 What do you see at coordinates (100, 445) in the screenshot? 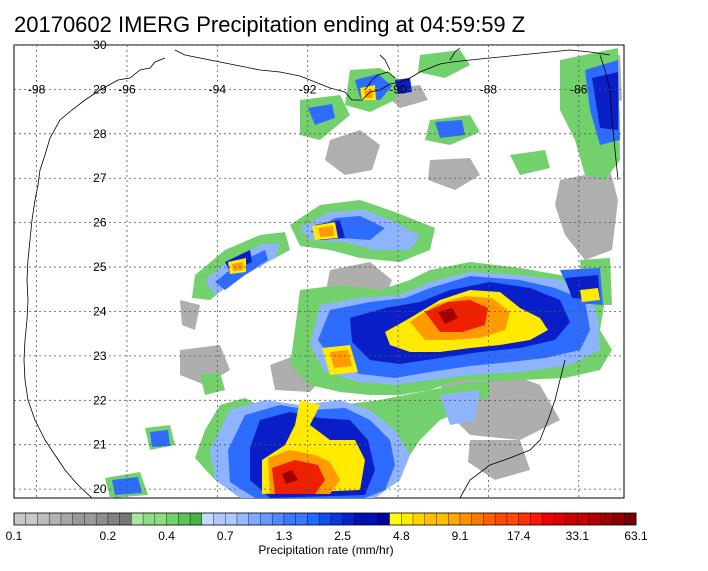
I see `lat-label: 21` at bounding box center [100, 445].